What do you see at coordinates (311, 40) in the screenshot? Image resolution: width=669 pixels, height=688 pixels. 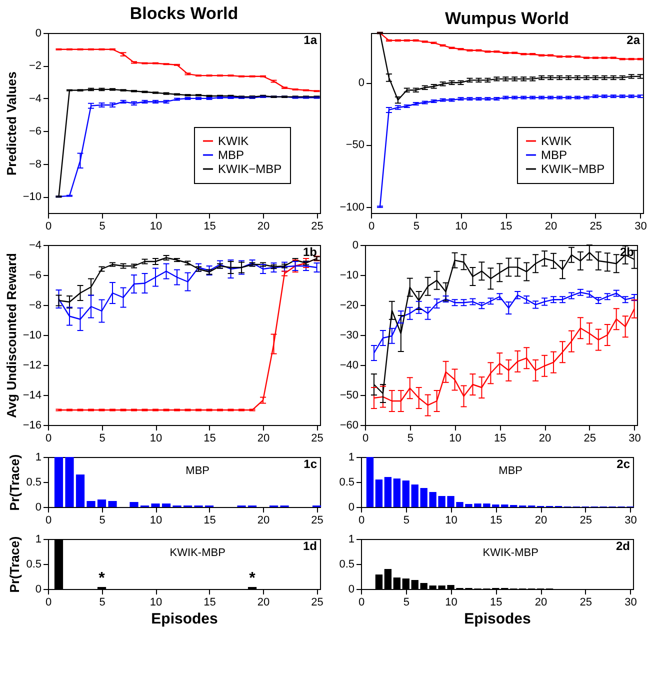 I see `annotation: 1a` at bounding box center [311, 40].